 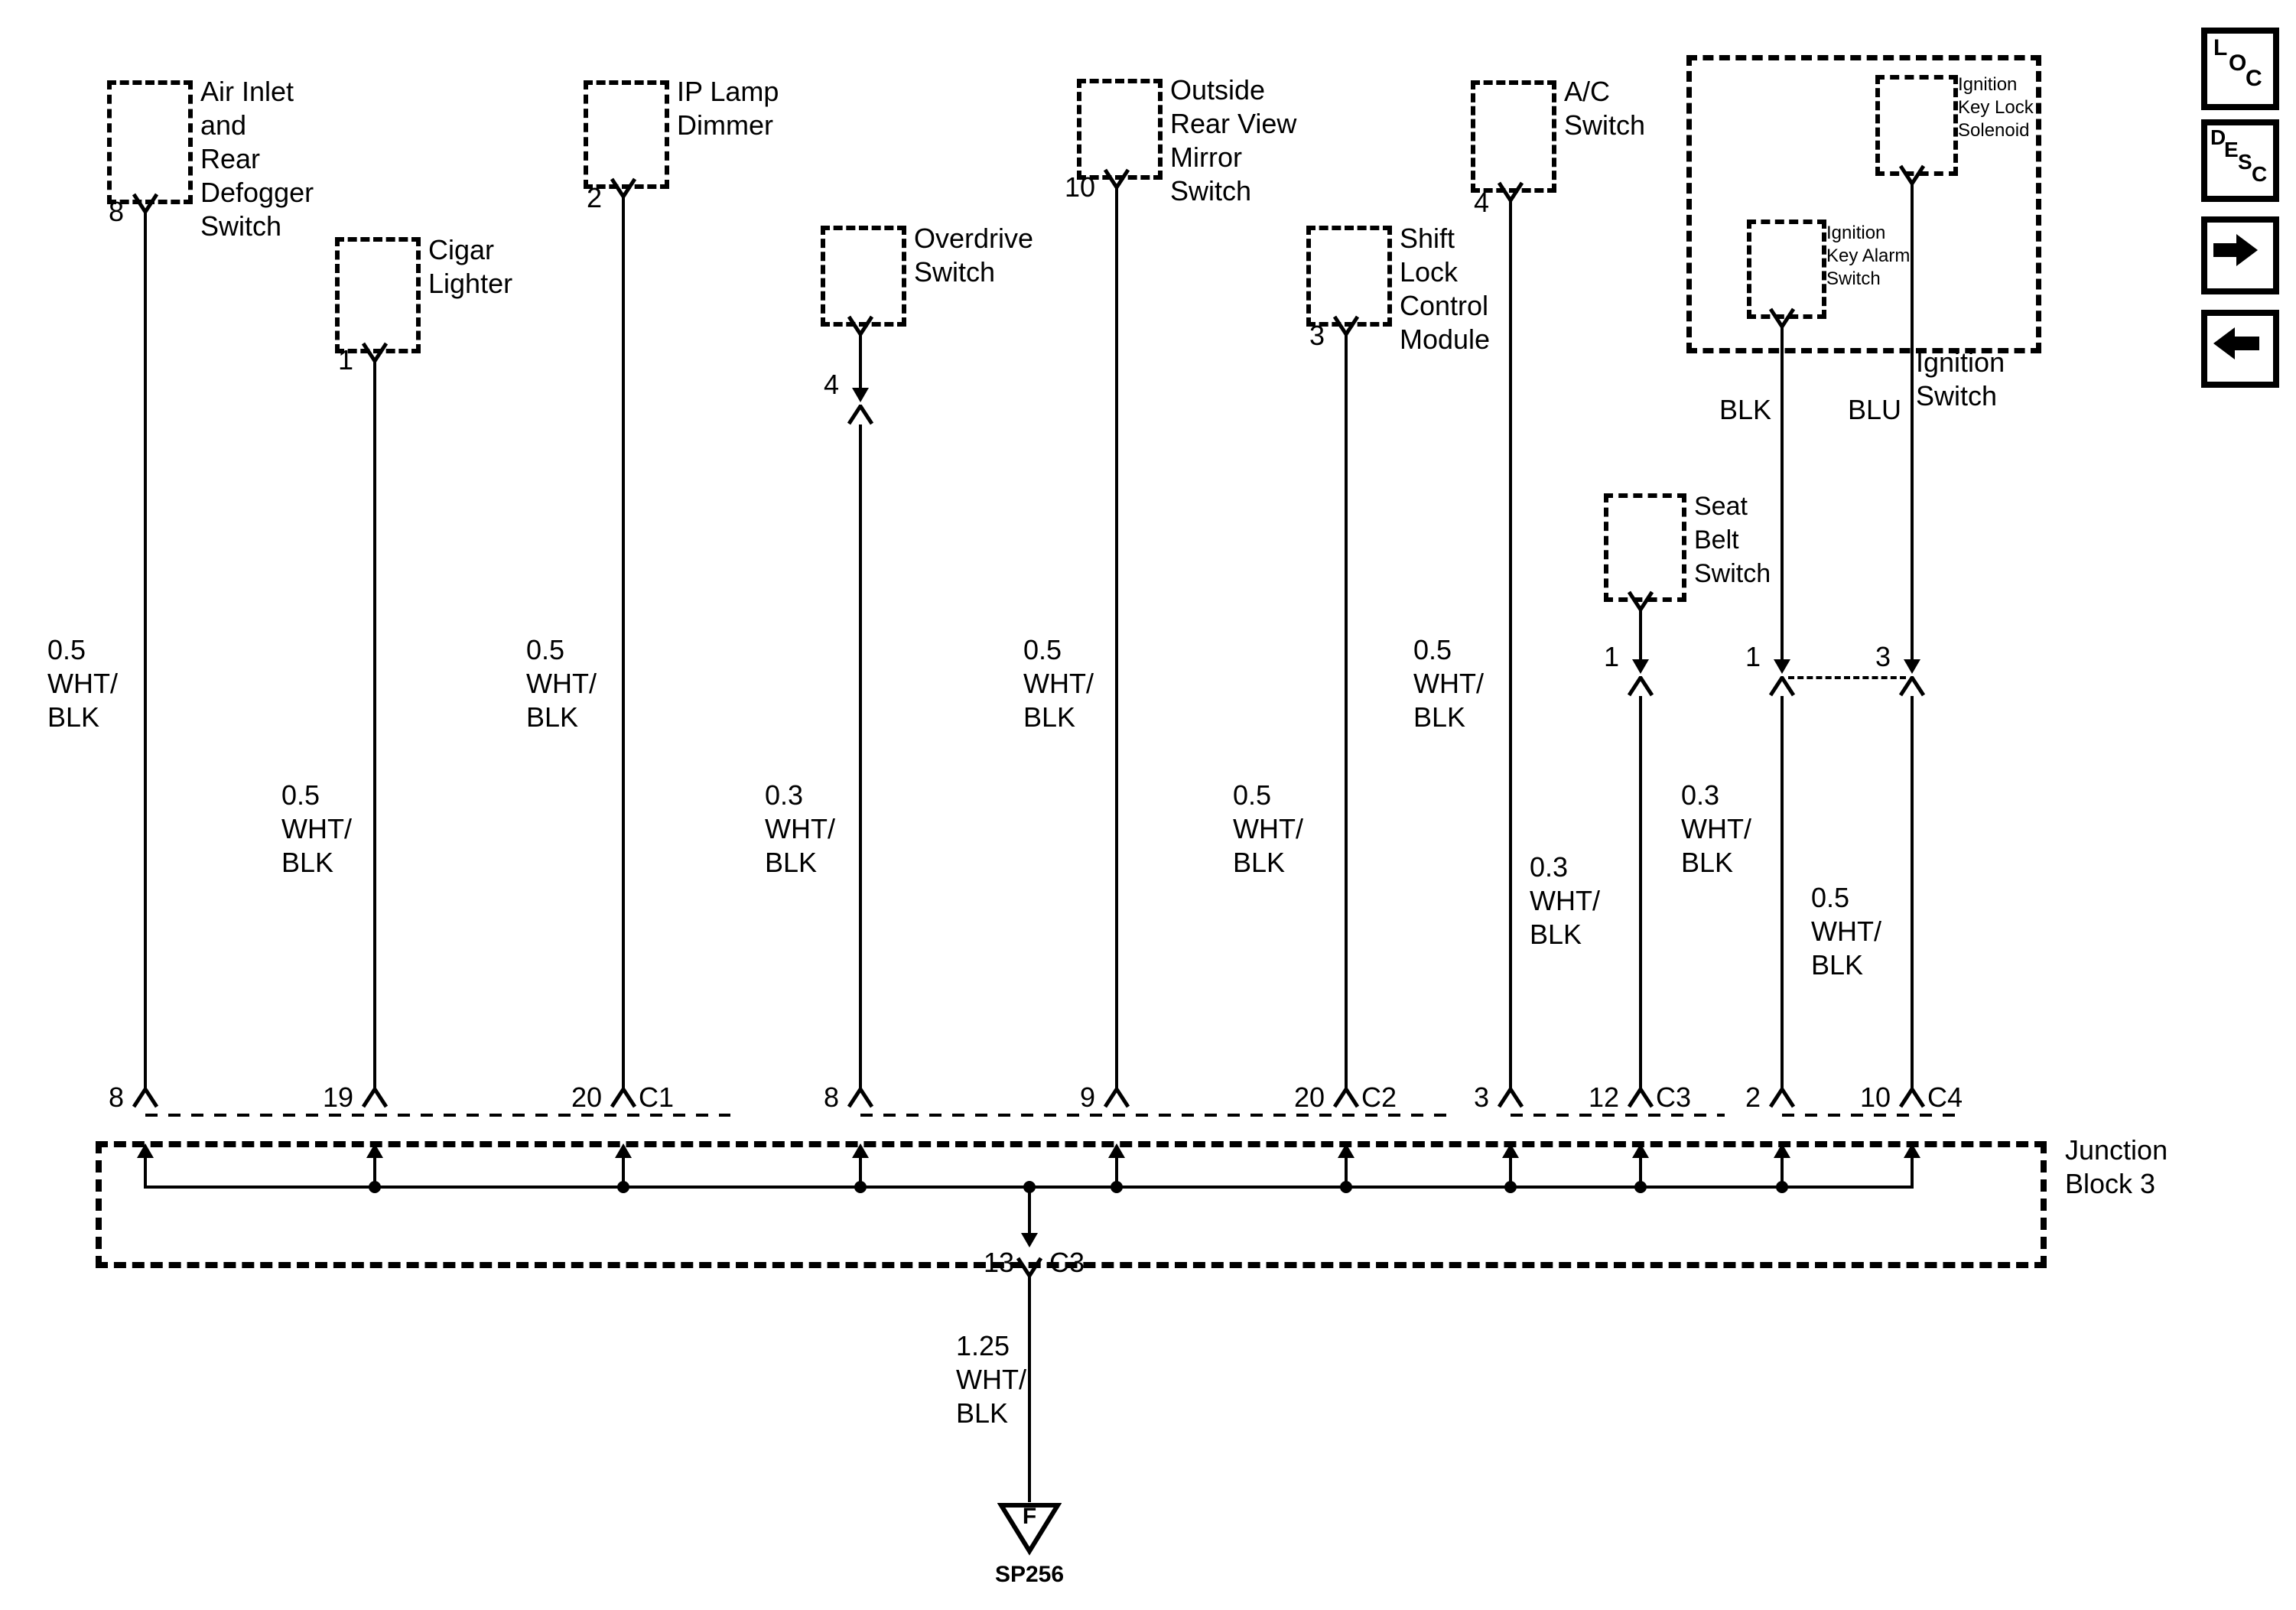 I want to click on label-wire-color-blk: BLK, so click(x=1745, y=409).